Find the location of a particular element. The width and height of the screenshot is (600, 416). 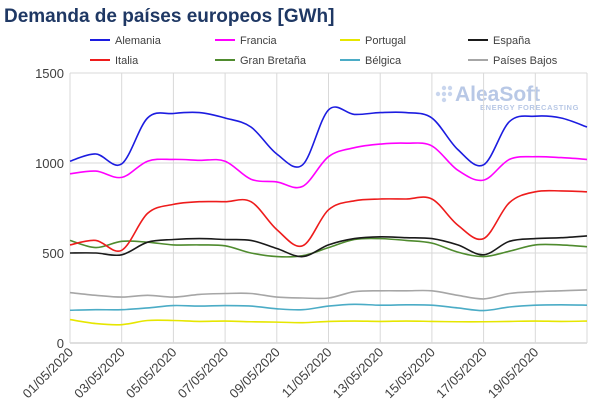

legend-label-francia: Francia is located at coordinates (259, 41).